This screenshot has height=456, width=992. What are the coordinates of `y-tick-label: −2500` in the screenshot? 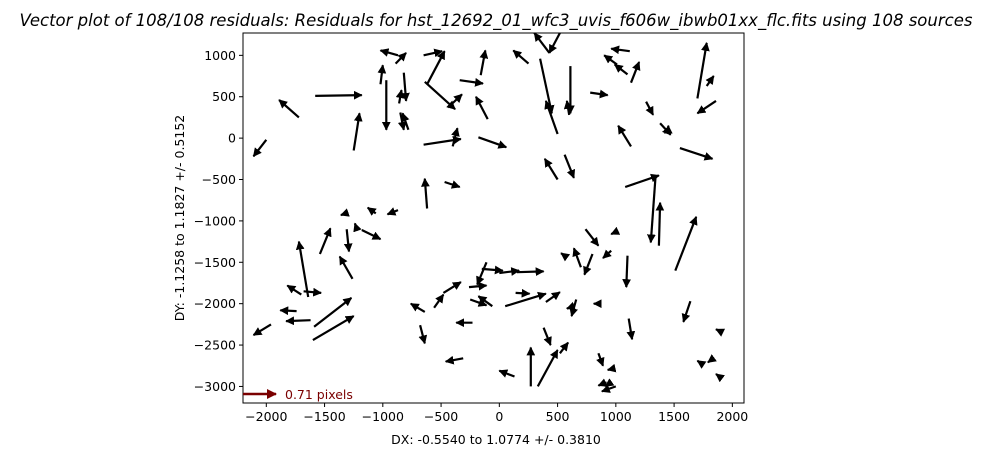 It's located at (215, 345).